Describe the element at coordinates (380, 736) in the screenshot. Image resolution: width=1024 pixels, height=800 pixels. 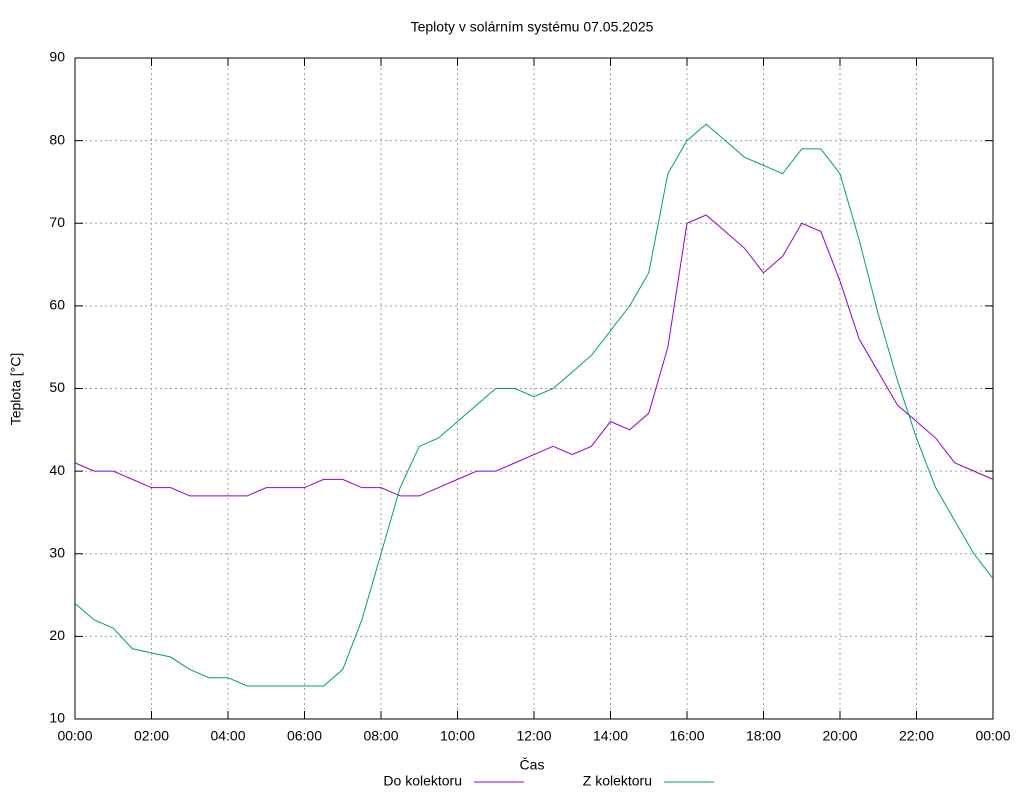
I see `x-tick-label: 08:00` at that location.